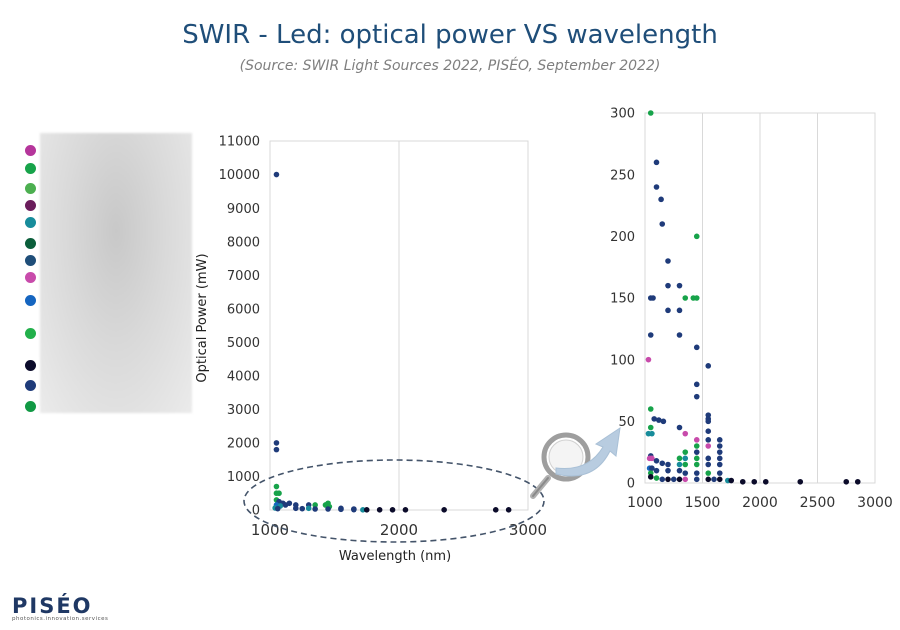 This screenshot has width=900, height=630. I want to click on y-tick-label: 10000, so click(239, 175).